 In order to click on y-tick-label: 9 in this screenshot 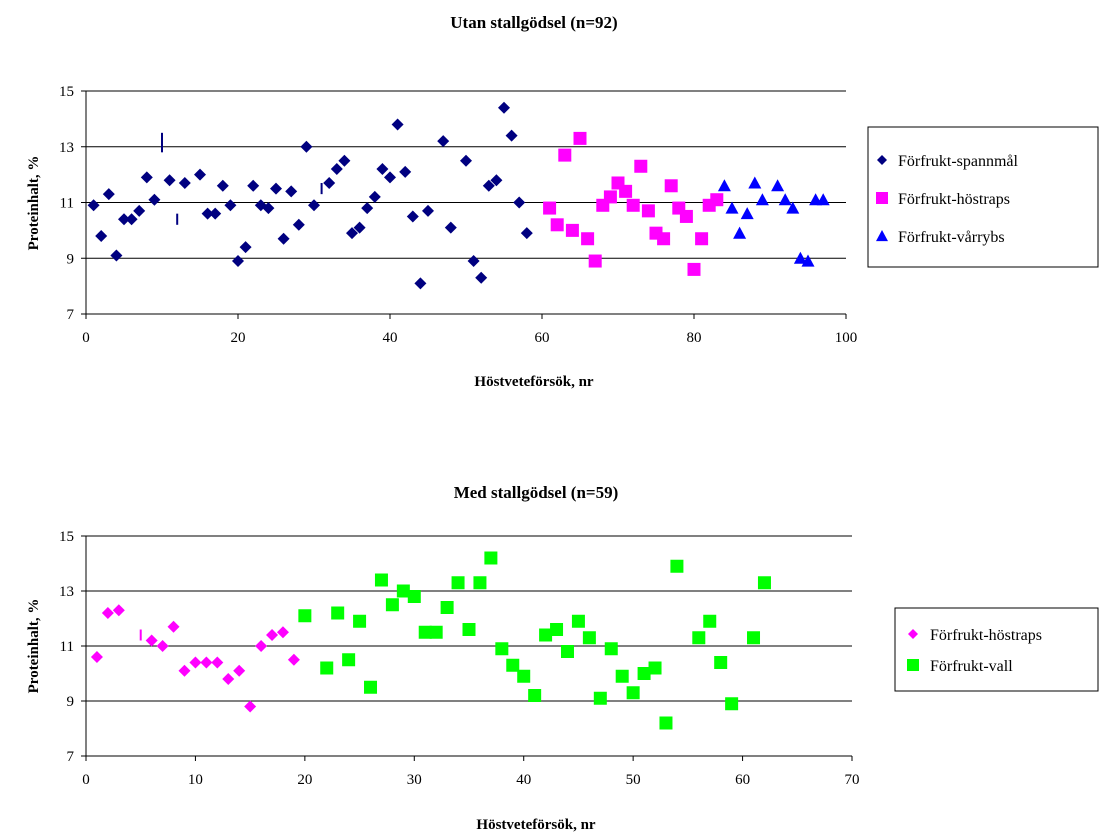, I will do `click(71, 702)`.